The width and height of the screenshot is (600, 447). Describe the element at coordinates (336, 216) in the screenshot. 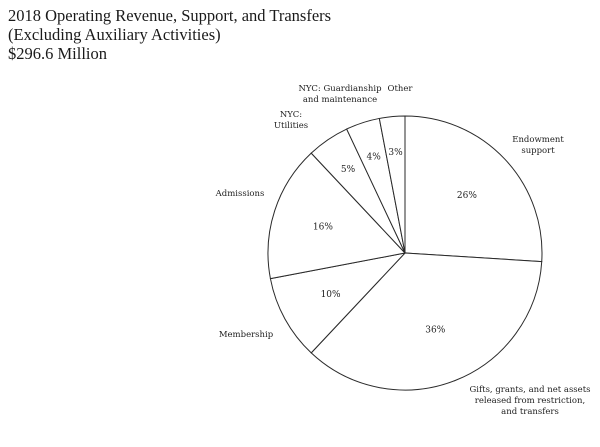

I see `pie-slice-admissions` at that location.